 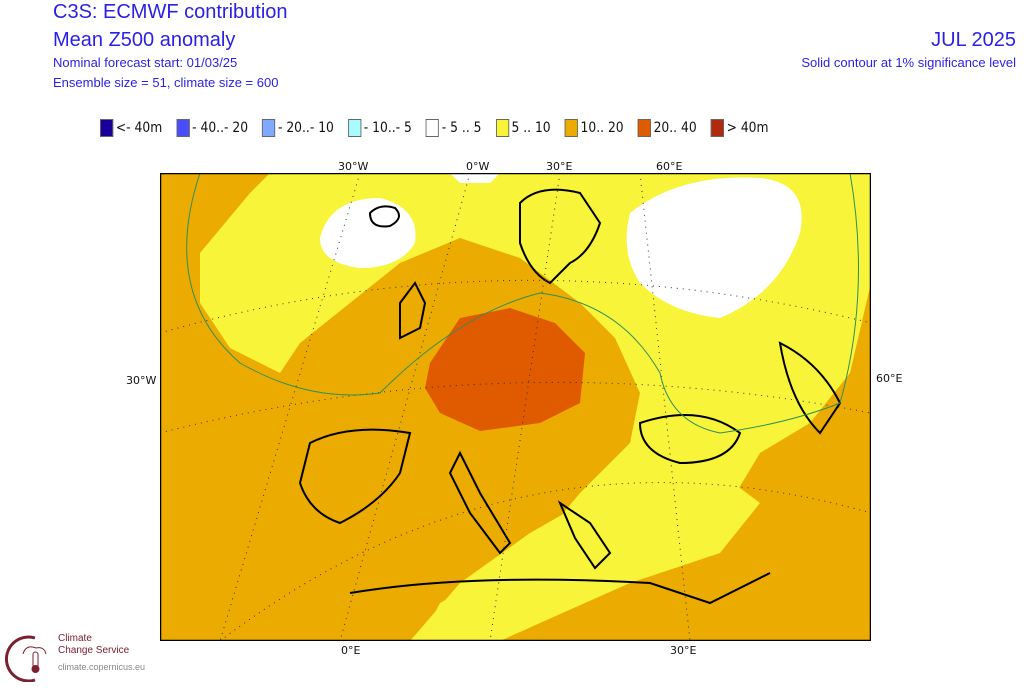 I want to click on legend-label: - 5 .. 5, so click(x=461, y=128).